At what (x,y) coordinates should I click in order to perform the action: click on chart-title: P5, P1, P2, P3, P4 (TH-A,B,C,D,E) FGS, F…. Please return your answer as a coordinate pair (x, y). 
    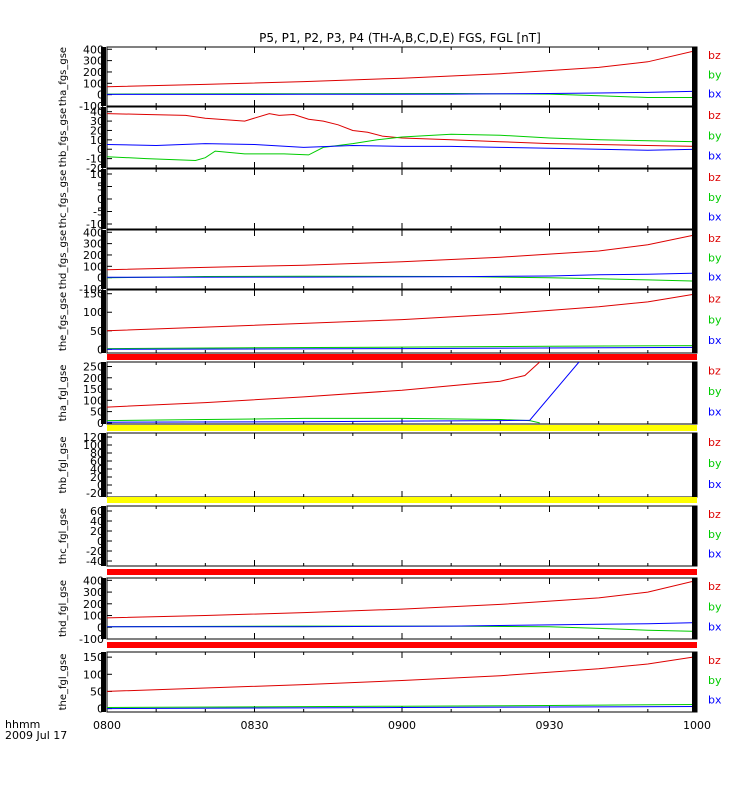
    Looking at the image, I should click on (400, 38).